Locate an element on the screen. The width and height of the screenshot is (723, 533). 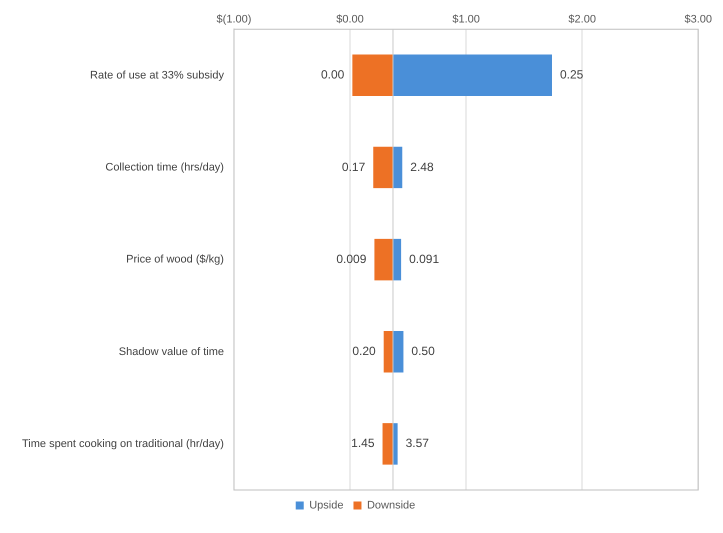
x-tick-label: $3.00 is located at coordinates (698, 20).